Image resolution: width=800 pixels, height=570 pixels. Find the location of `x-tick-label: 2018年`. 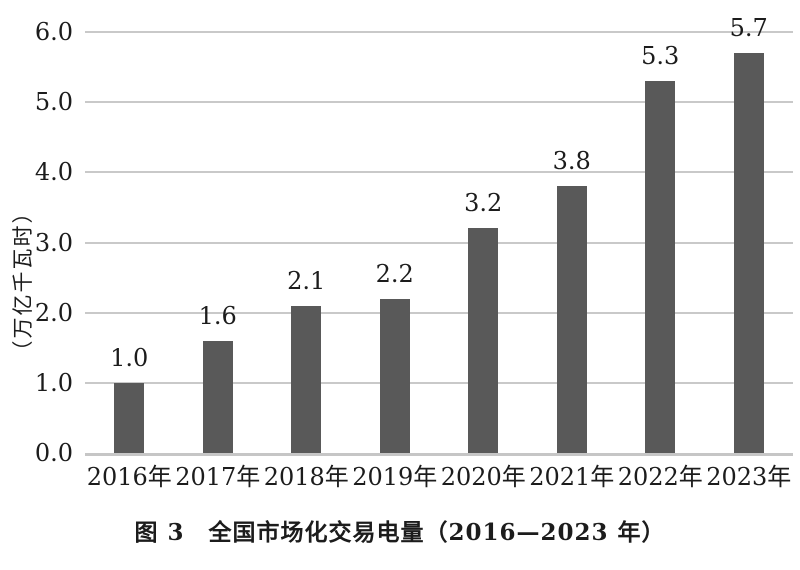

x-tick-label: 2018年 is located at coordinates (306, 477).